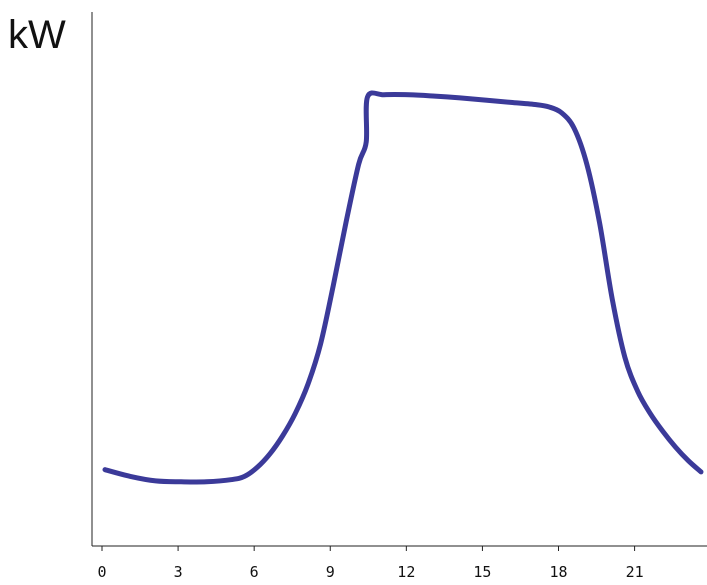  Describe the element at coordinates (330, 572) in the screenshot. I see `x-tick-label-3: 9` at that location.